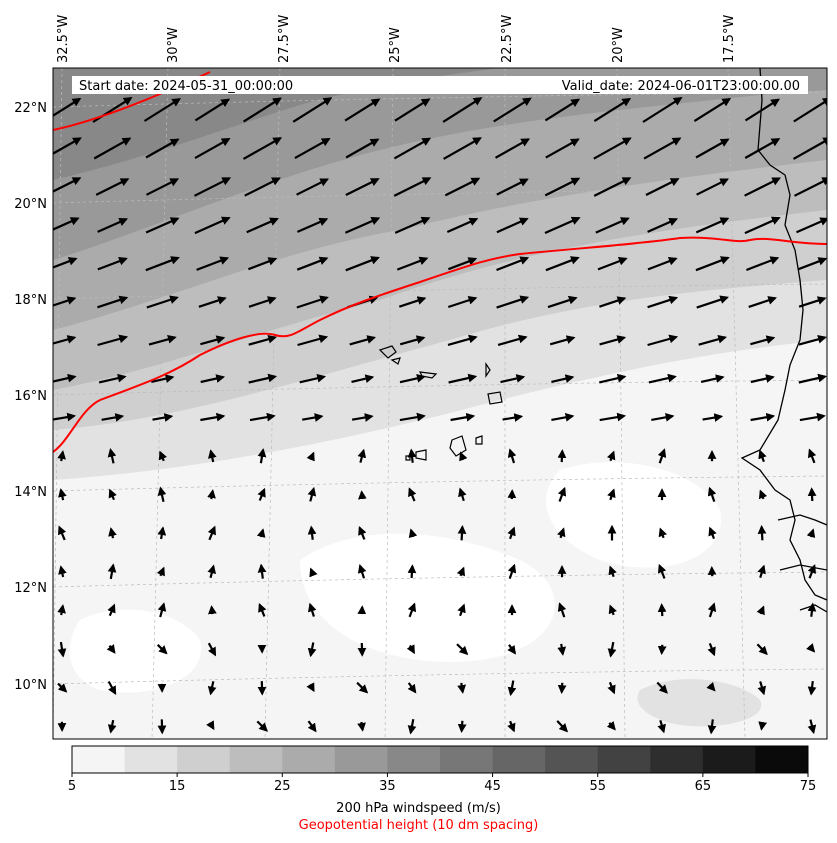  I want to click on contour-legend-label: Geopotential height (10 dm spacing), so click(418, 825).